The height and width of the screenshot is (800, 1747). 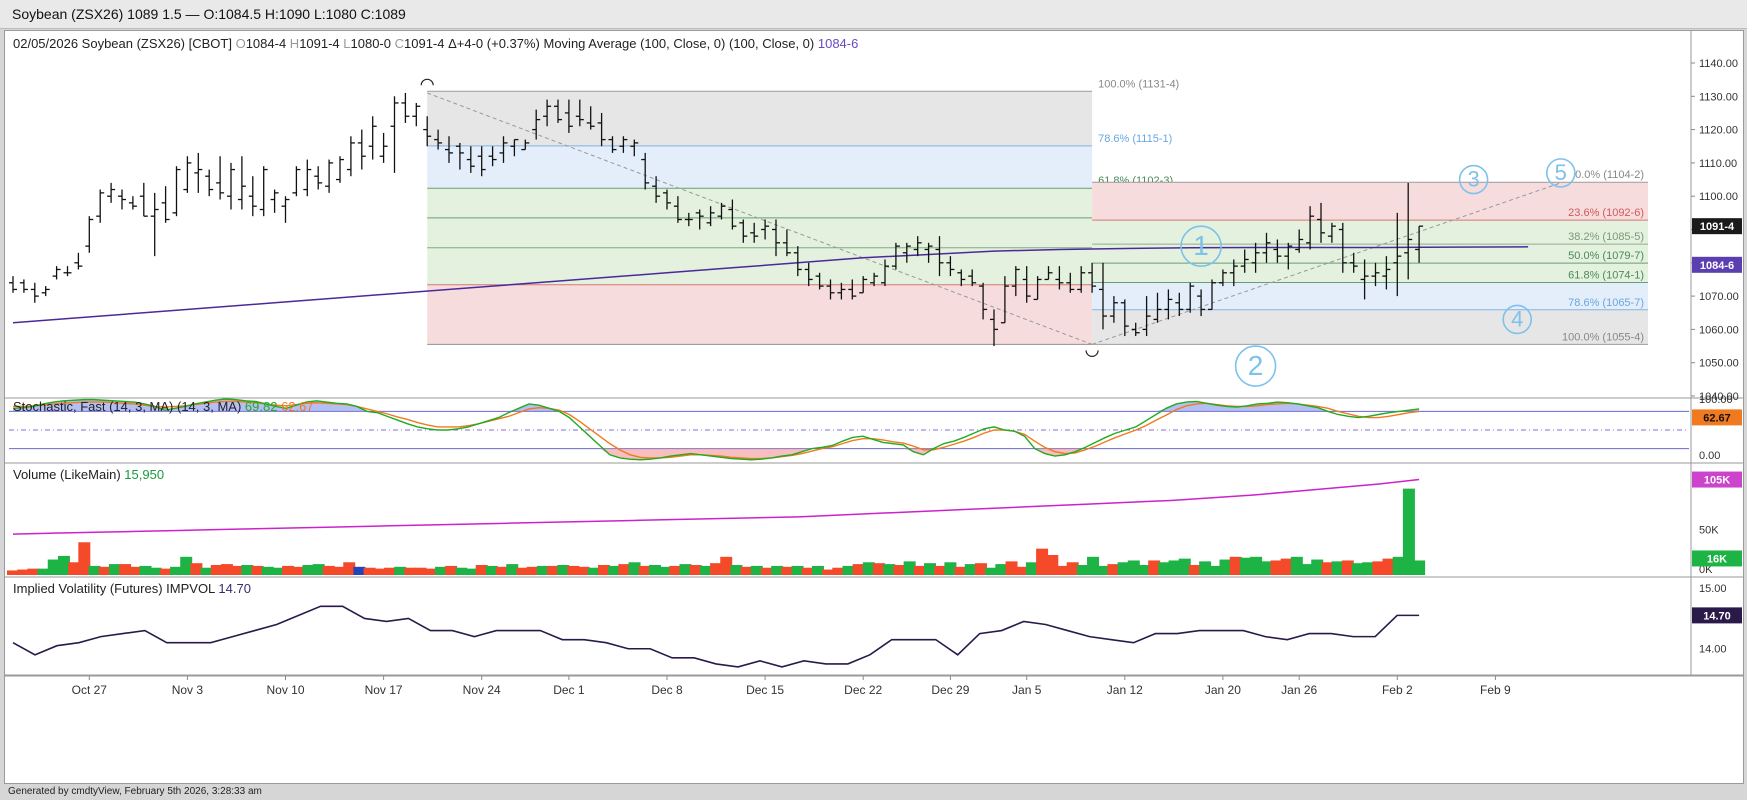 What do you see at coordinates (1718, 97) in the screenshot?
I see `price-axis-label: 1130.00` at bounding box center [1718, 97].